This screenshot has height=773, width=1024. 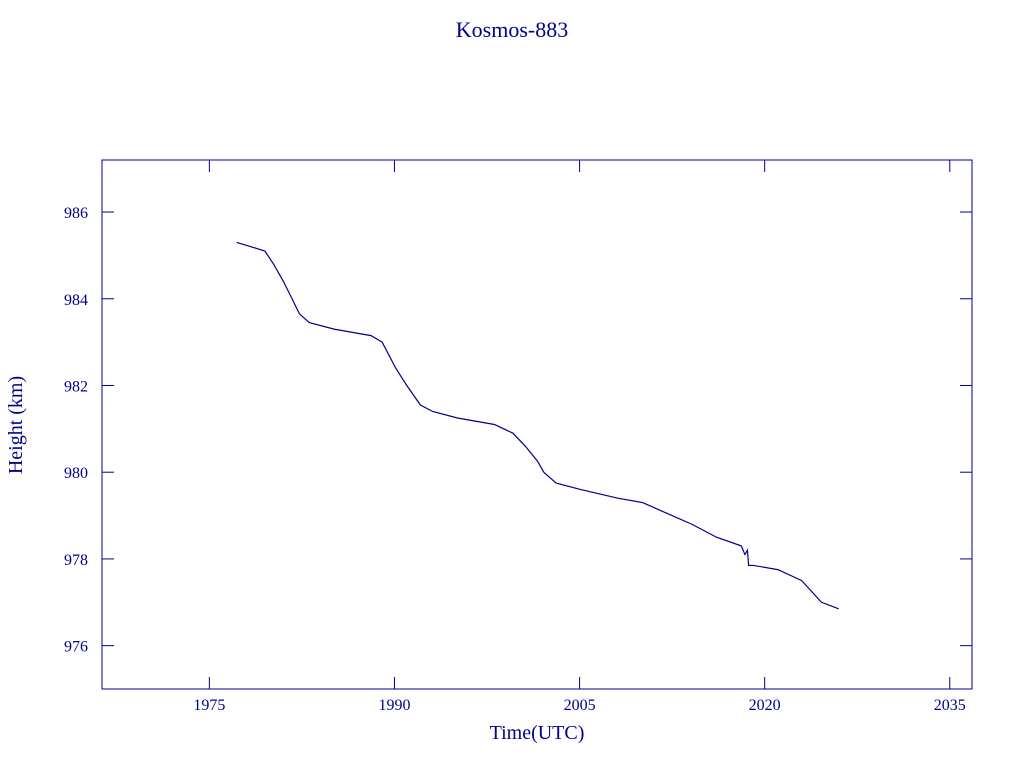 What do you see at coordinates (209, 705) in the screenshot?
I see `x-tick-label: 1975` at bounding box center [209, 705].